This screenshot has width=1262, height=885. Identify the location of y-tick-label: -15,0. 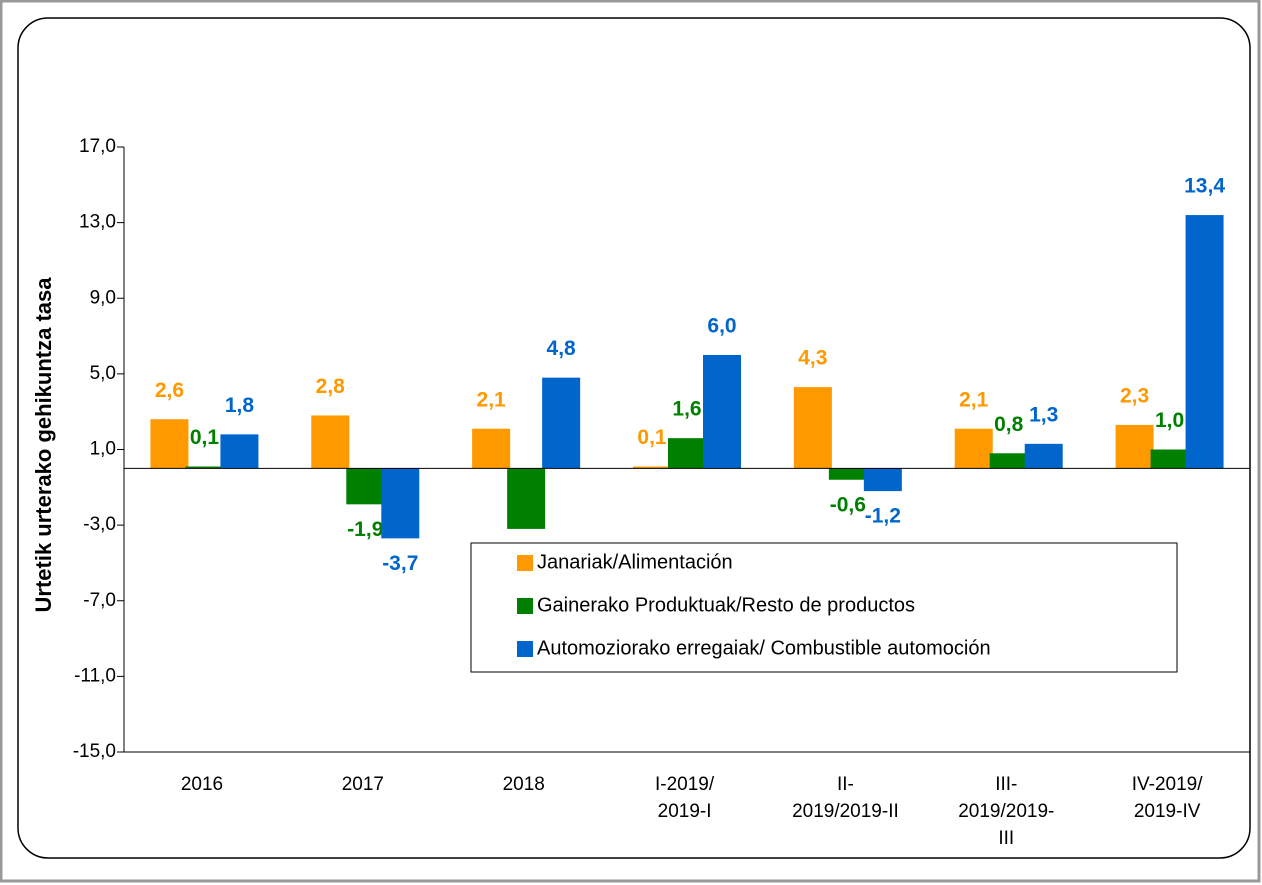
(94, 751).